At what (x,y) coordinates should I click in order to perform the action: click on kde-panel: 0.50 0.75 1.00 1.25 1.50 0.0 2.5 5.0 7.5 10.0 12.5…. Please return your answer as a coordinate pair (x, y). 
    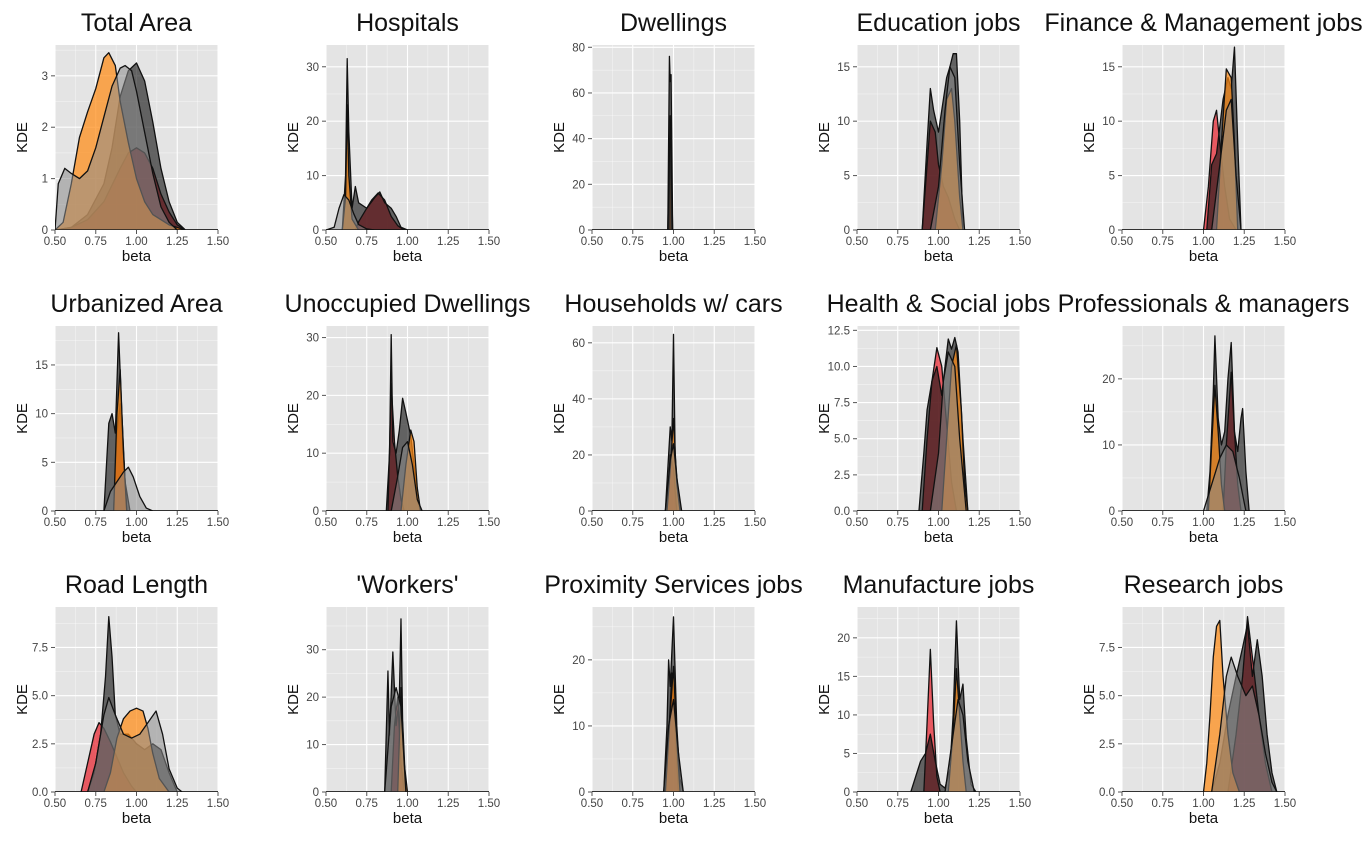
    Looking at the image, I should click on (933, 418).